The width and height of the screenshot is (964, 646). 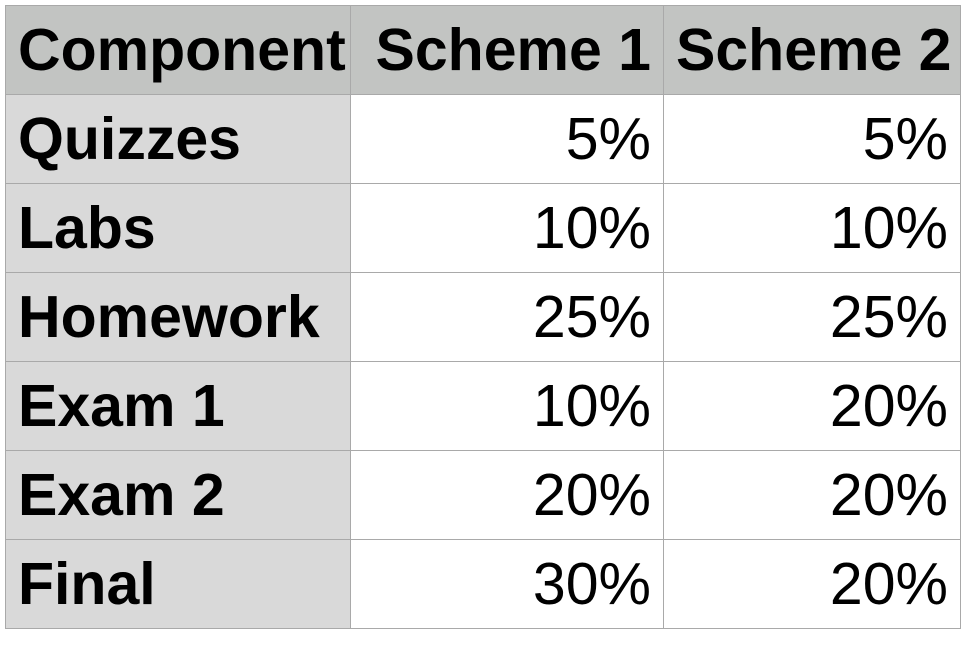 What do you see at coordinates (507, 317) in the screenshot?
I see `cell-scheme-1: 25%` at bounding box center [507, 317].